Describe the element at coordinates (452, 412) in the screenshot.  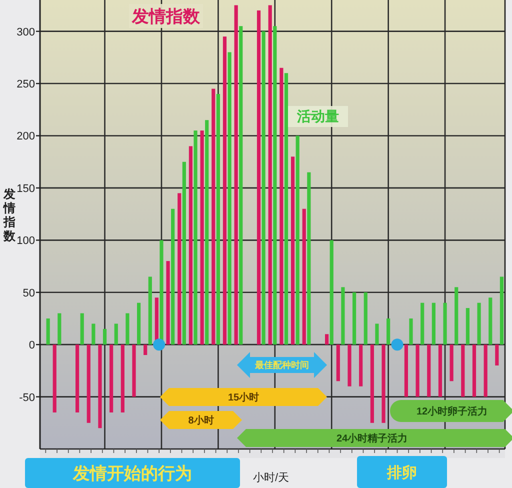
I see `annotation: 12小时卵子活力` at that location.